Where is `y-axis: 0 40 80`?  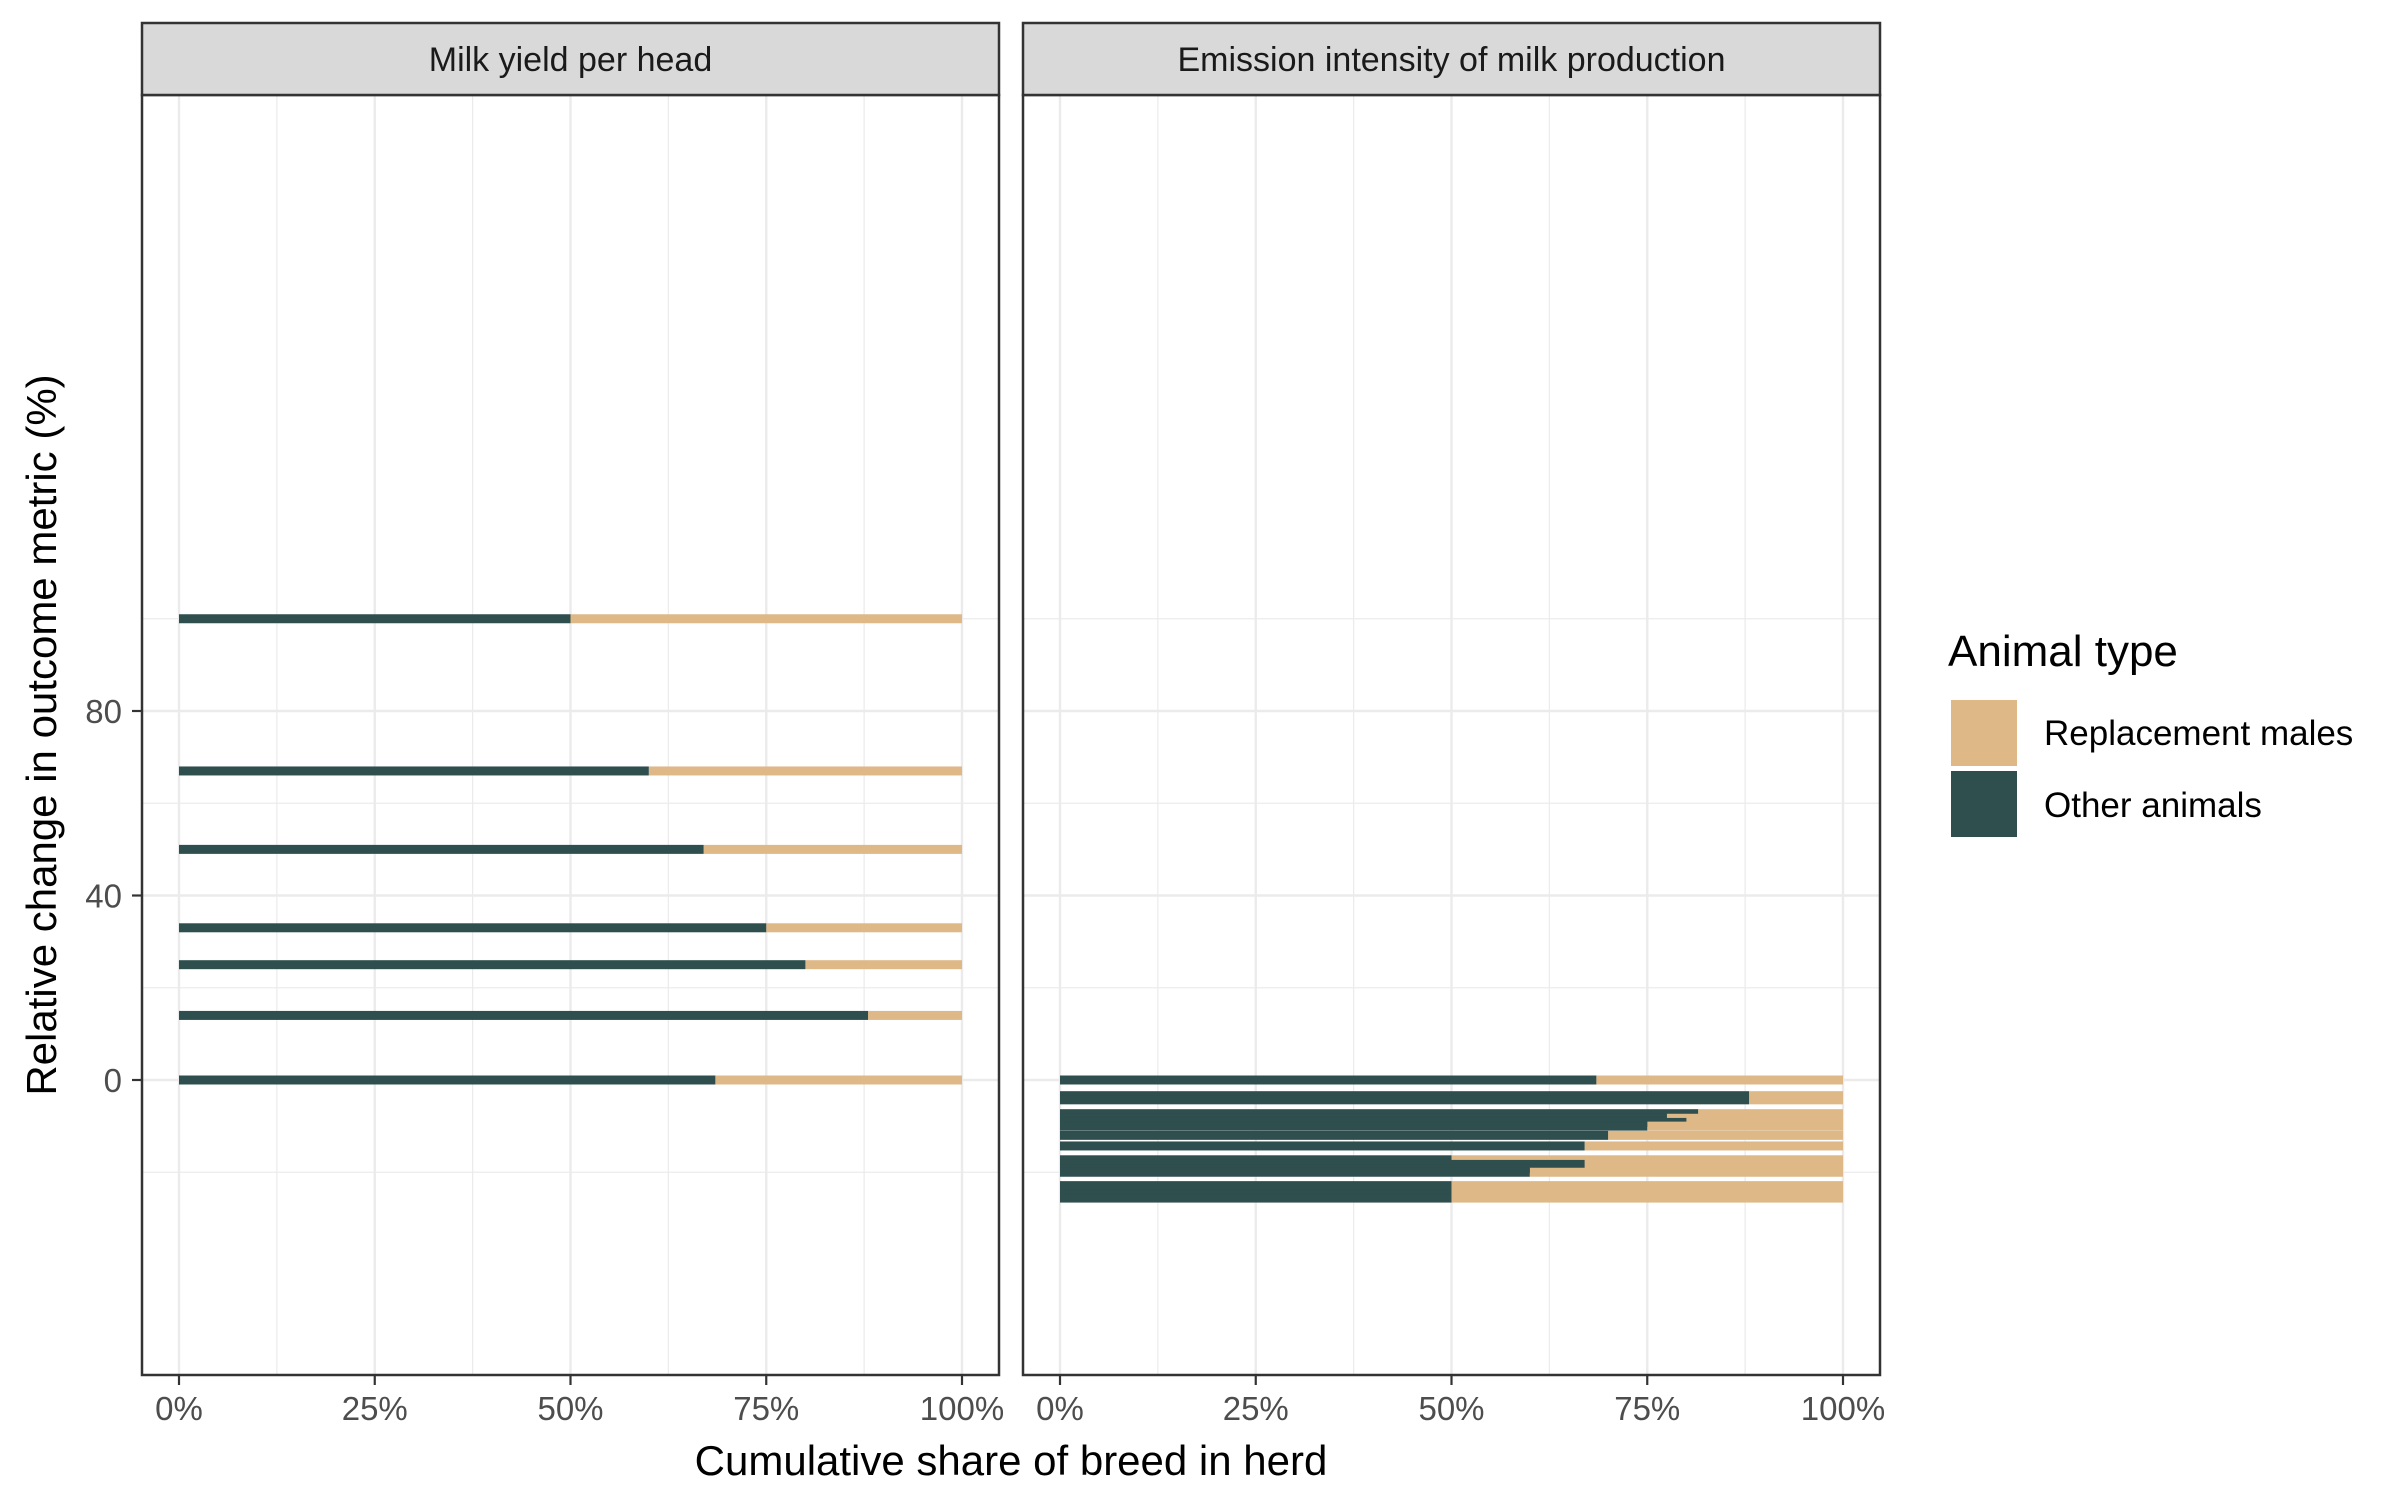
y-axis: 0 40 80 is located at coordinates (113, 896).